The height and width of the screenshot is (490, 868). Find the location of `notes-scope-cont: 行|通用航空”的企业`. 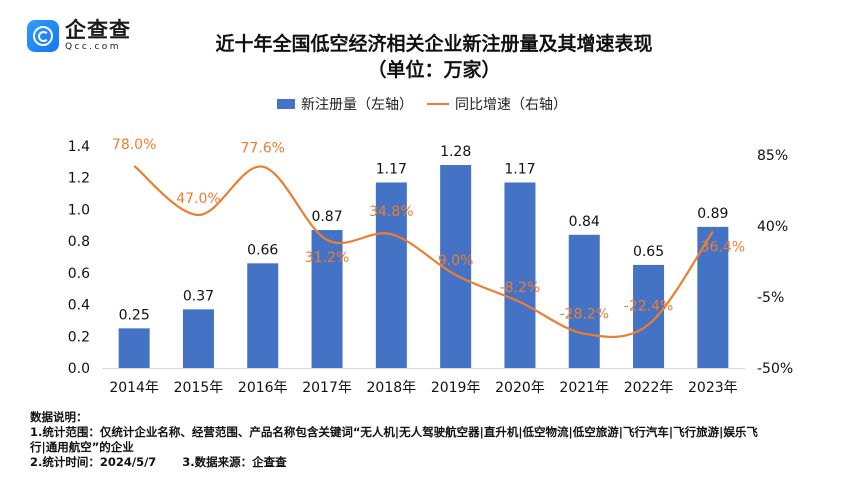

notes-scope-cont: 行|通用航空”的企业 is located at coordinates (82, 447).